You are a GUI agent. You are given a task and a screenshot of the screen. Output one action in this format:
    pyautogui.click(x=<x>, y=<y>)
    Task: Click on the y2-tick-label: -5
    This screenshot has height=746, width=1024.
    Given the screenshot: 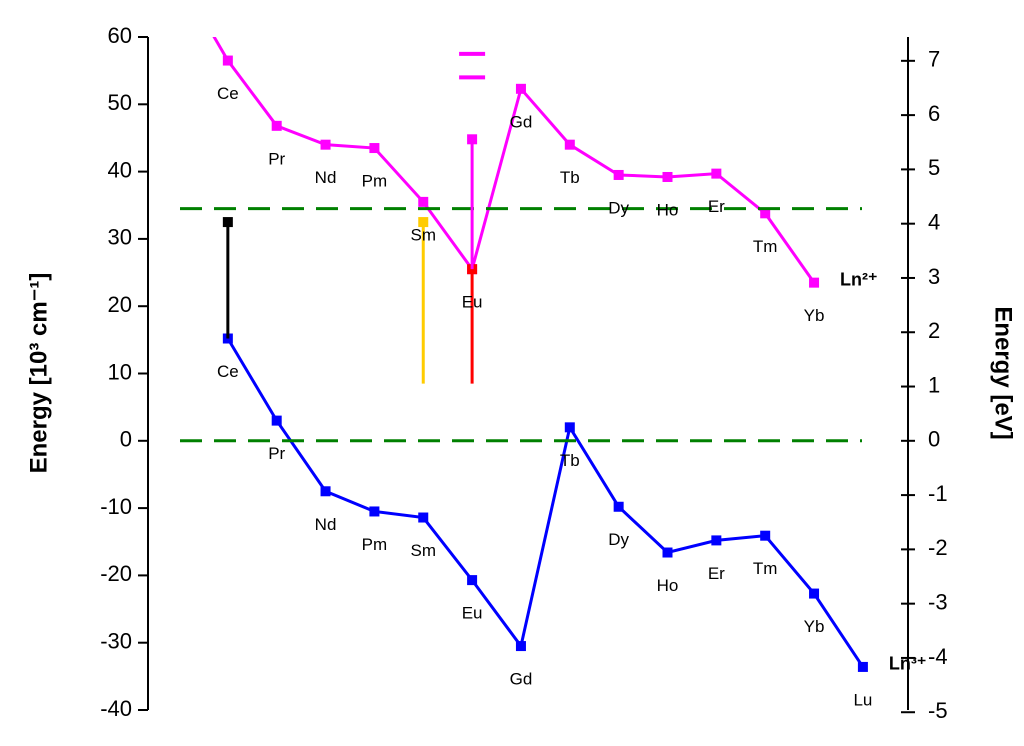 What is the action you would take?
    pyautogui.click(x=938, y=710)
    